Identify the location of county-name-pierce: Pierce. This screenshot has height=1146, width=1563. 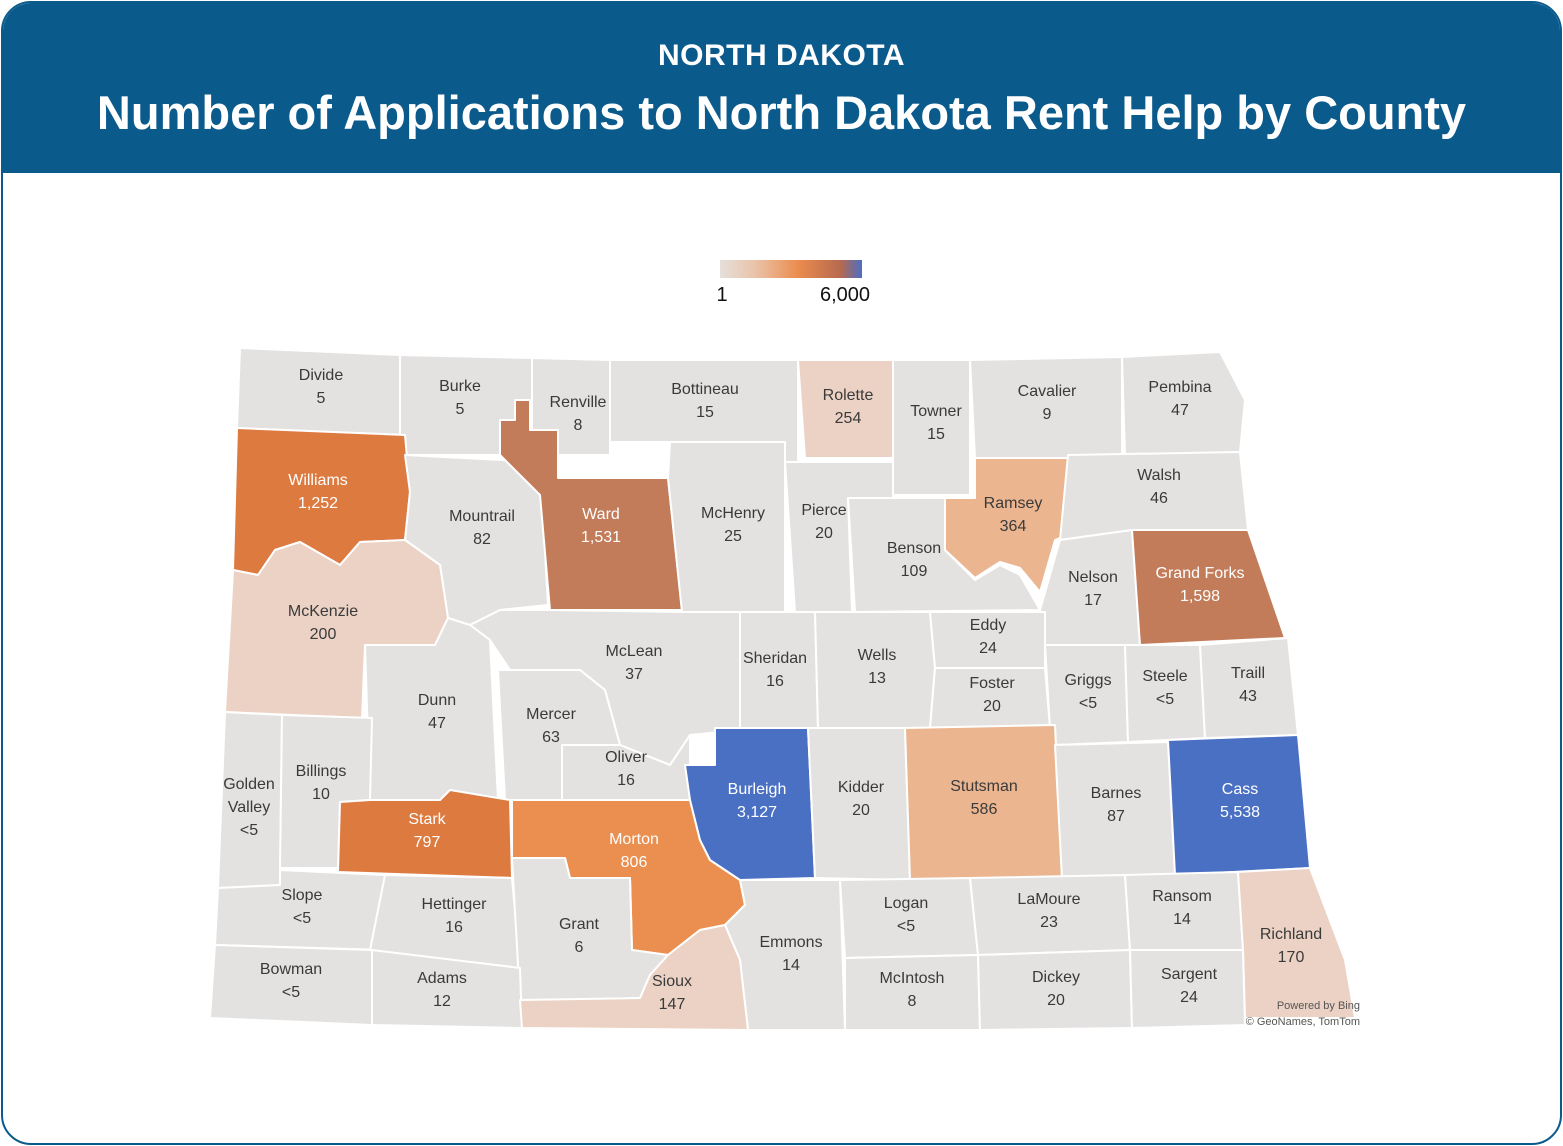
(823, 510).